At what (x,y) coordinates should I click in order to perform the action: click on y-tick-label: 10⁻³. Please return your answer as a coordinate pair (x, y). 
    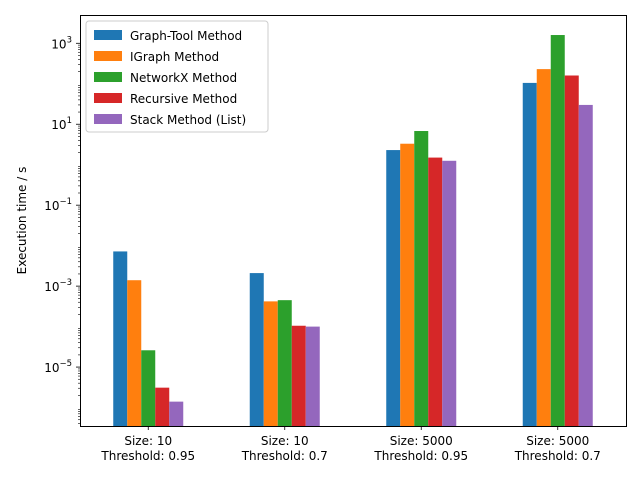
    Looking at the image, I should click on (58, 286).